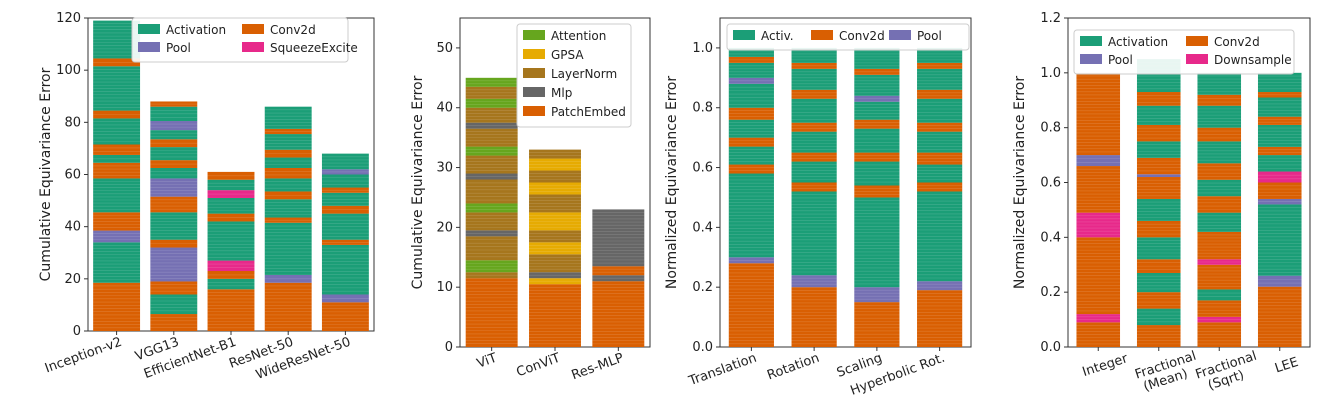 This screenshot has height=412, width=1340. What do you see at coordinates (253, 47) in the screenshot?
I see `legend-swatch-squeezeexcite` at bounding box center [253, 47].